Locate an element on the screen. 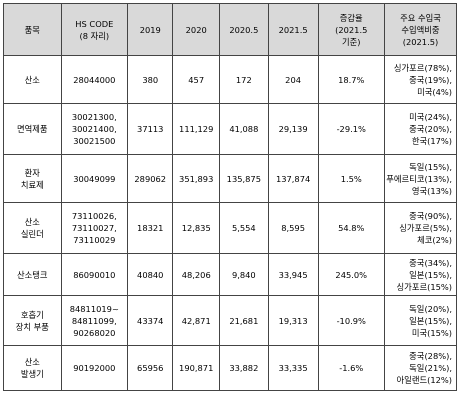 Image resolution: width=461 pixels, height=401 pixels. cell-share-line: 미국(24%), is located at coordinates (430, 117).